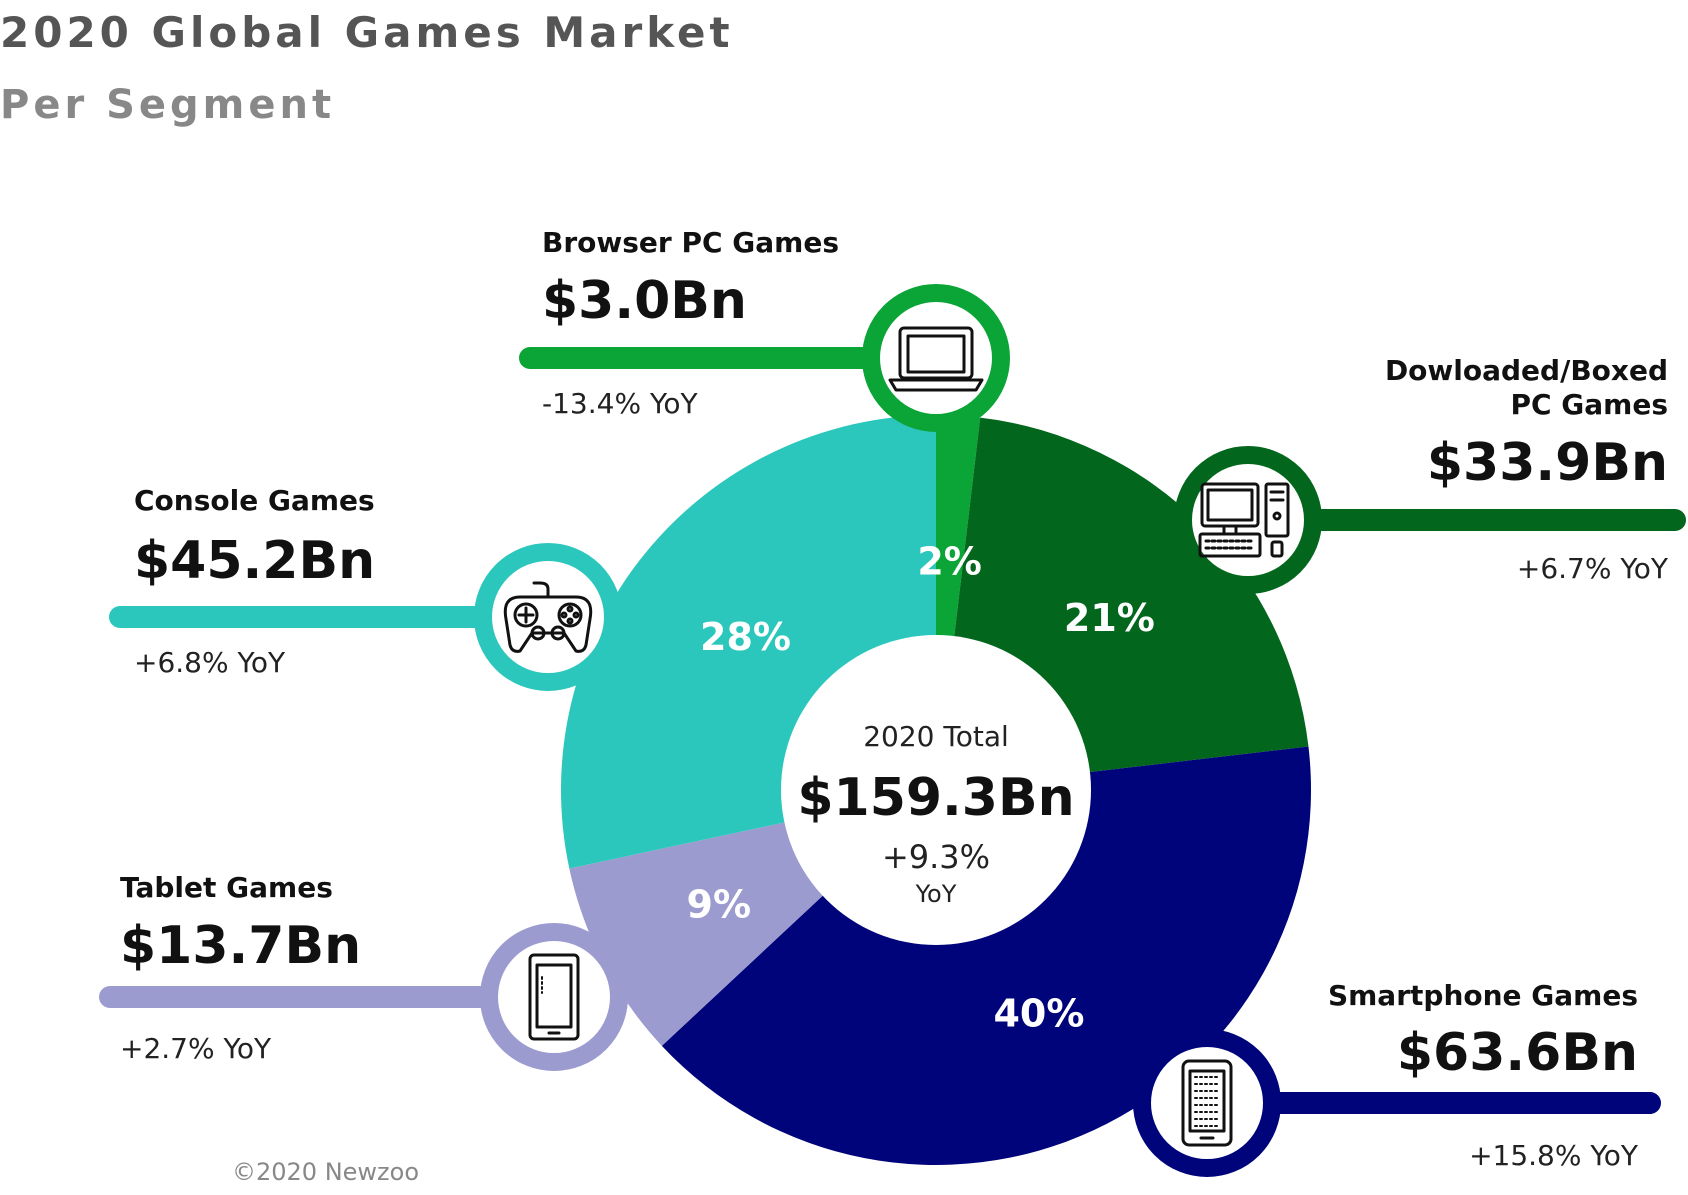  I want to click on callout-console-games: Console Games $45.2Bn +6.8% YoY, so click(365, 587).